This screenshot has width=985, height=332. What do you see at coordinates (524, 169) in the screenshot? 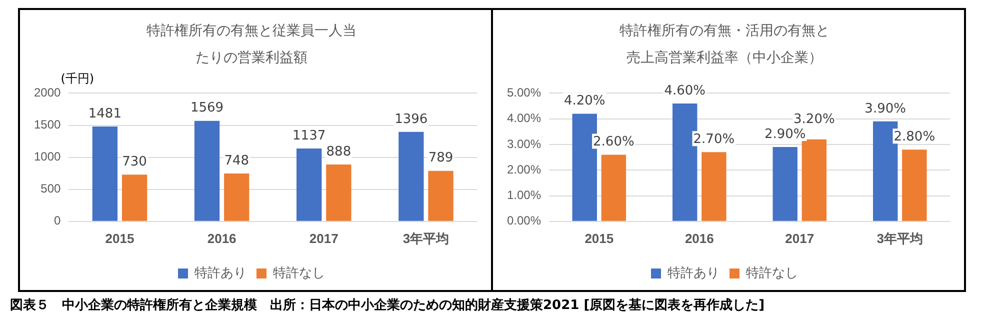
I see `y-tick-label: 2.00%` at bounding box center [524, 169].